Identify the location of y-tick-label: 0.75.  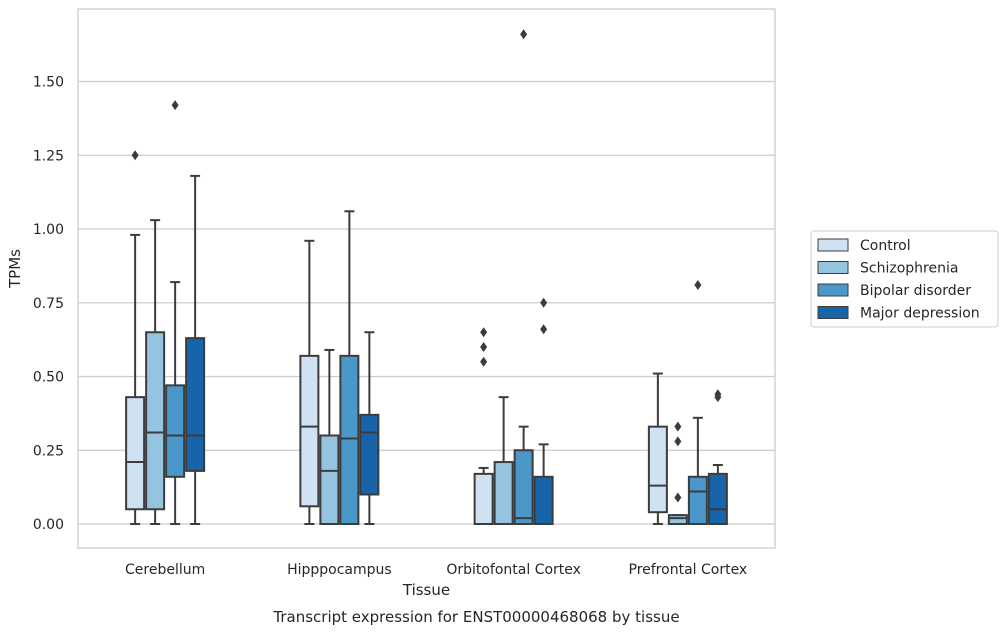
(48, 304).